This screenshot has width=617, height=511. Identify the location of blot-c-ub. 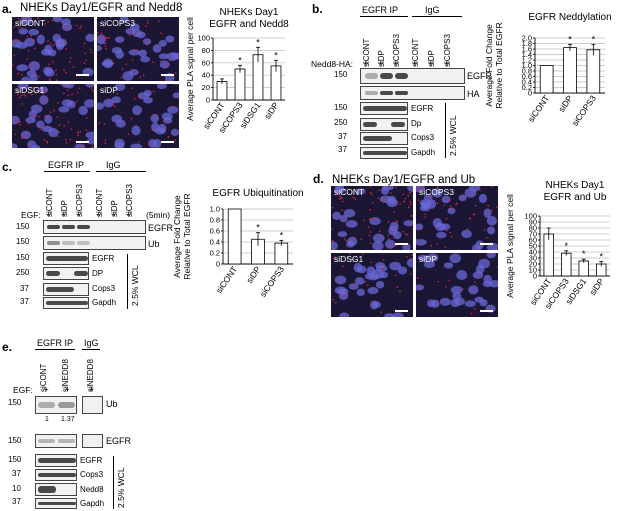
(94, 243).